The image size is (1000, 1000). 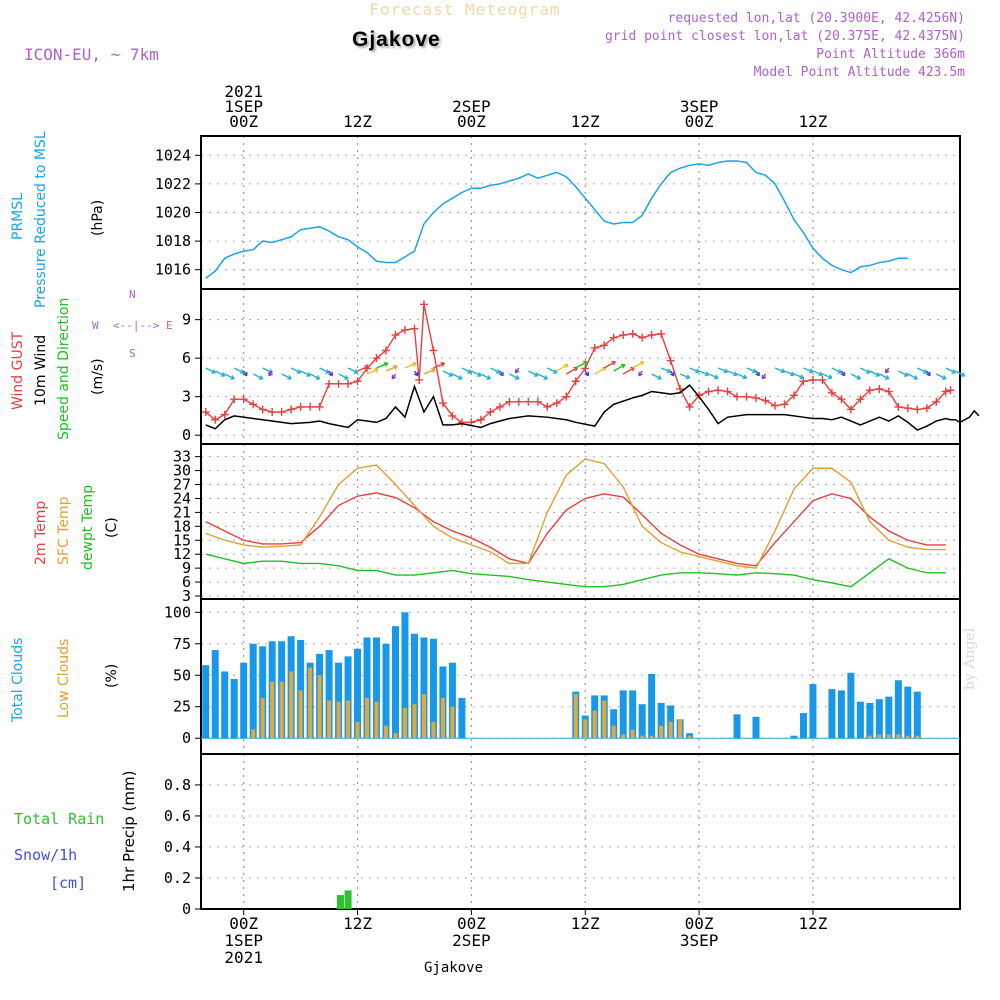 What do you see at coordinates (182, 512) in the screenshot?
I see `y-tick-label: 21` at bounding box center [182, 512].